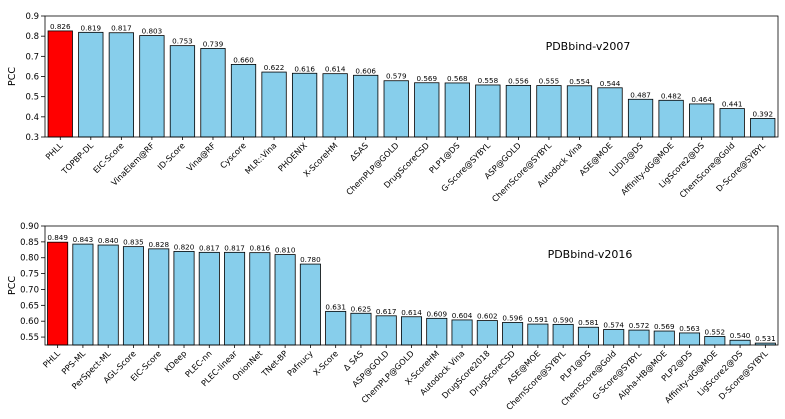 The height and width of the screenshot is (419, 785). Describe the element at coordinates (310, 259) in the screenshot. I see `bar-value-label: 0.780` at that location.